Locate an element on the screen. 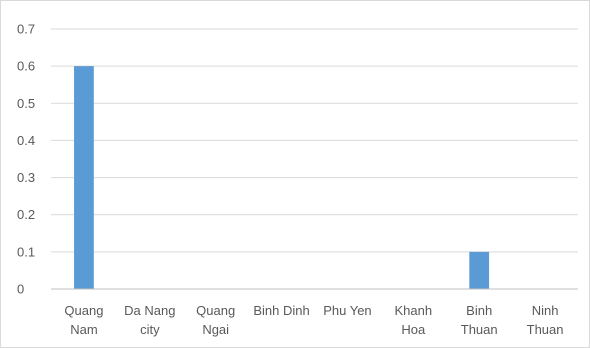 Image resolution: width=590 pixels, height=348 pixels. y-tick-label: 0.6 is located at coordinates (26, 66).